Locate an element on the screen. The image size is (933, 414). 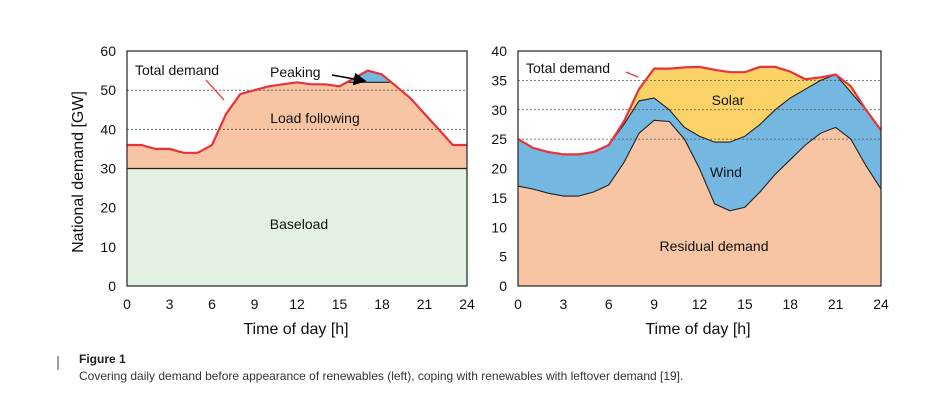
left-gridlines is located at coordinates (297, 109).